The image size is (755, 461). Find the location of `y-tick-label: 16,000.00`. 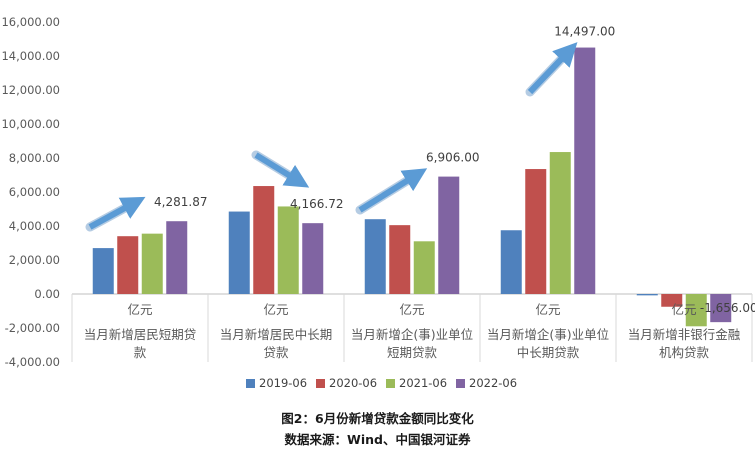

y-tick-label: 16,000.00 is located at coordinates (30, 22).